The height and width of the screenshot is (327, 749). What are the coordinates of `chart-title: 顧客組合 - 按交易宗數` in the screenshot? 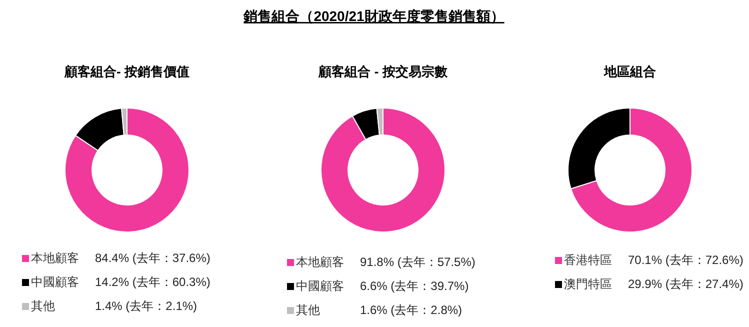 It's located at (383, 71).